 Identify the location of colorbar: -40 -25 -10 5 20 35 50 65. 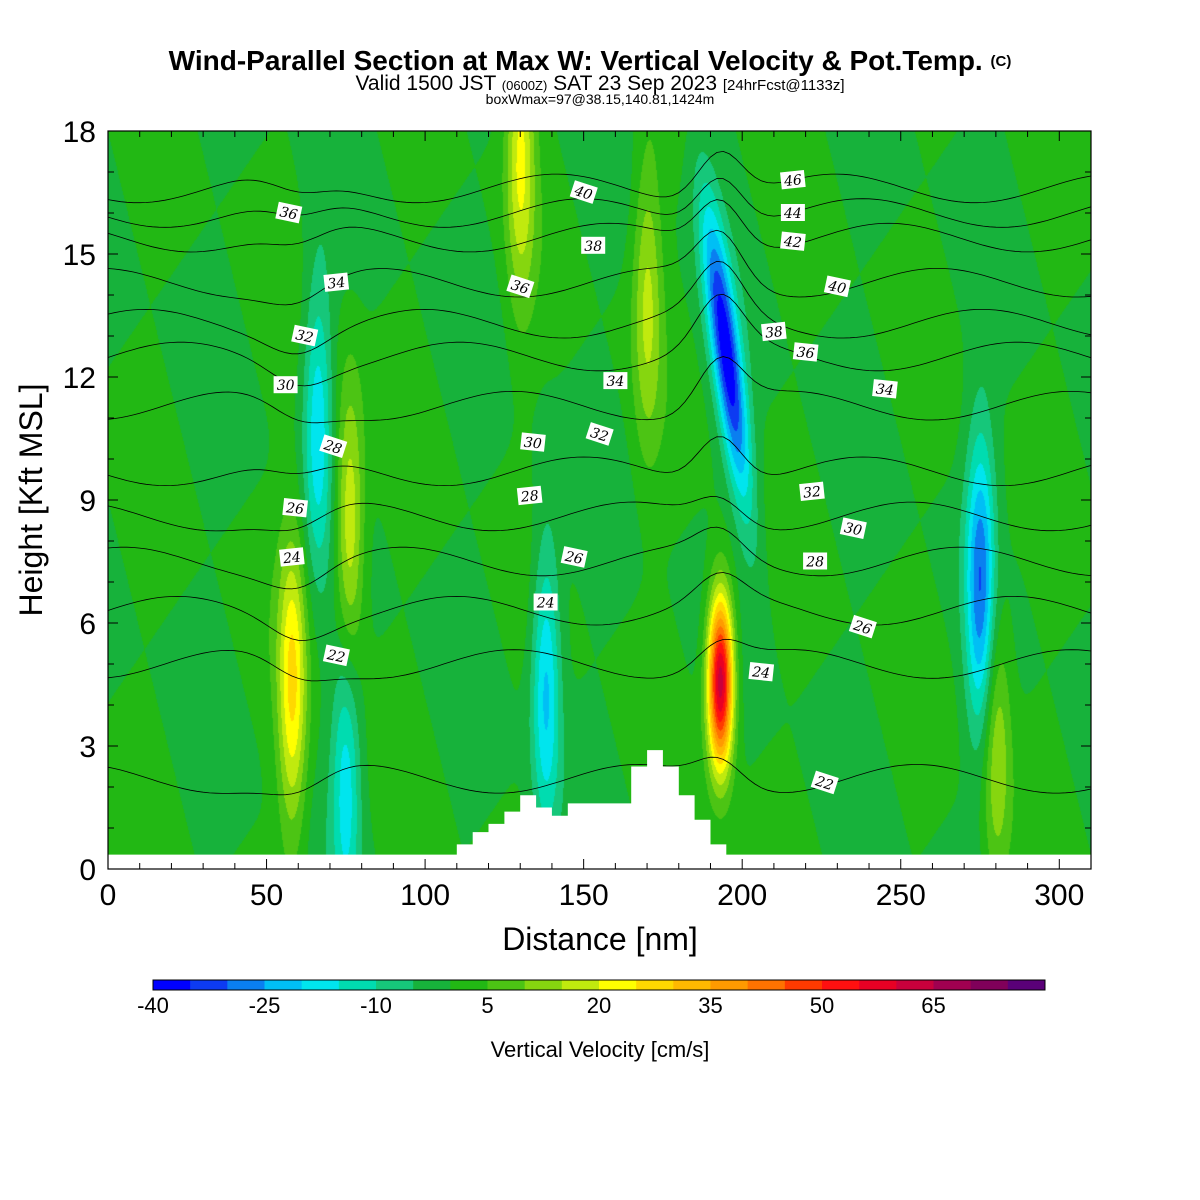
(591, 998).